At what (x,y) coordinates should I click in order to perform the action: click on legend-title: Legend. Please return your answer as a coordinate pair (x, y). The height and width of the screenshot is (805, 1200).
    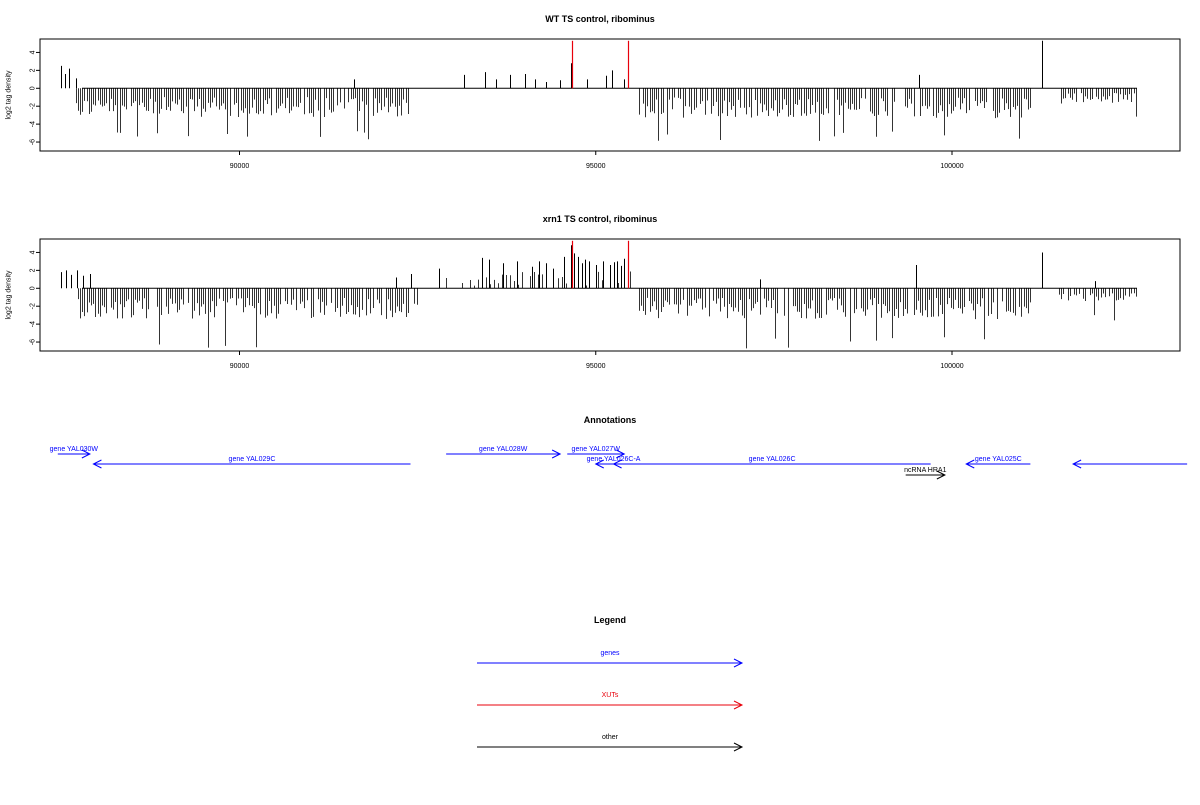
    Looking at the image, I should click on (610, 620).